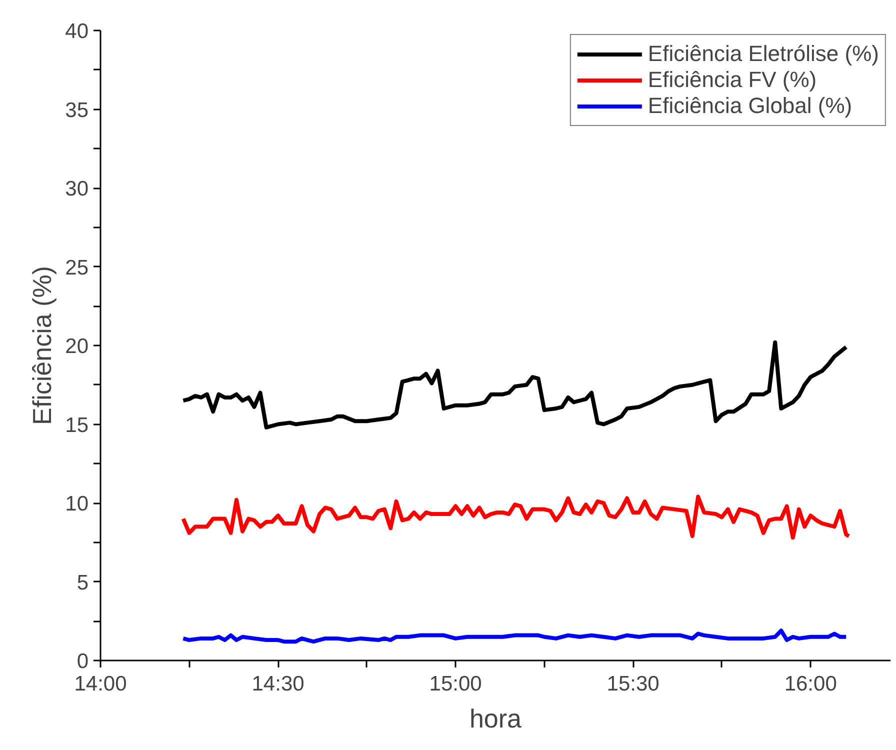 Image resolution: width=896 pixels, height=750 pixels. I want to click on x-tick-label: 15:30, so click(633, 684).